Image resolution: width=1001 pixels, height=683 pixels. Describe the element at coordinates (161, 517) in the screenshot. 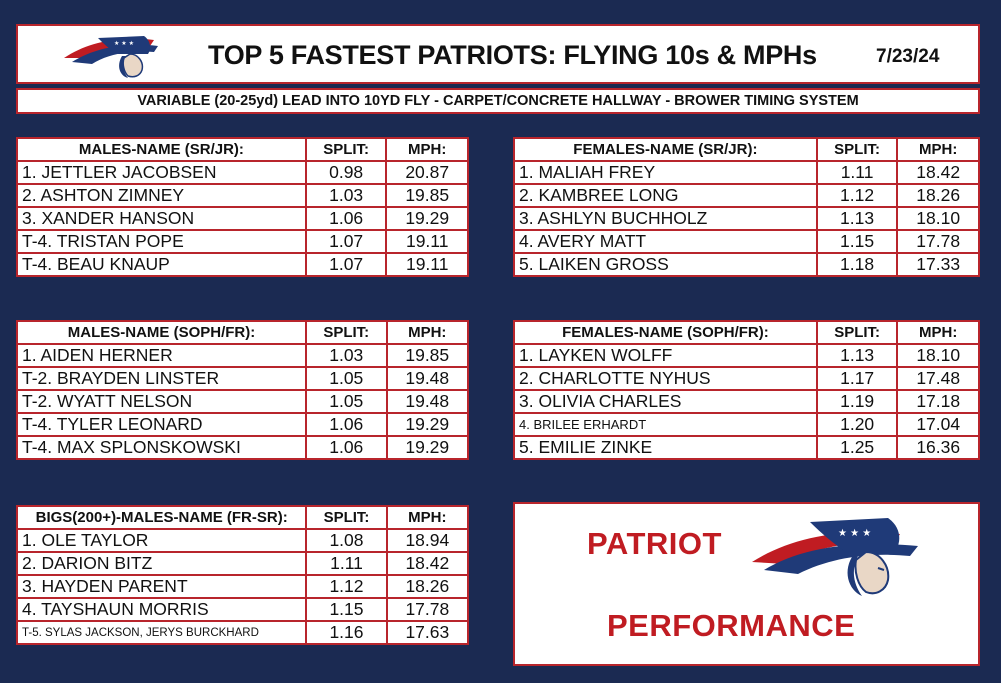

I see `col-header-name: BIGS(200+)-MALES-NAME (FR-SR):` at that location.